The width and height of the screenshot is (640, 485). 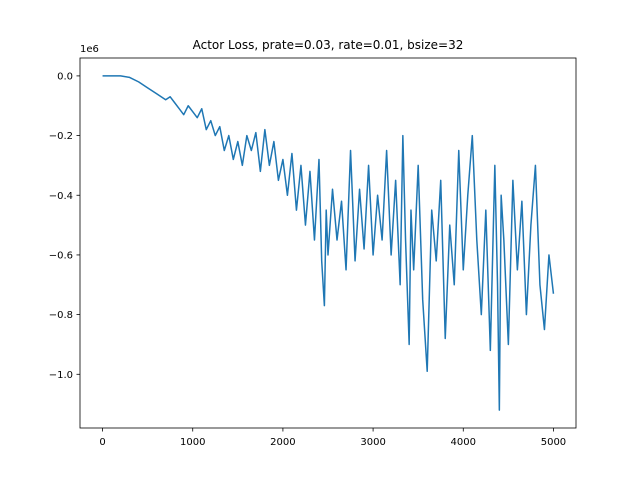 What do you see at coordinates (192, 442) in the screenshot?
I see `x-tick-label: 1000` at bounding box center [192, 442].